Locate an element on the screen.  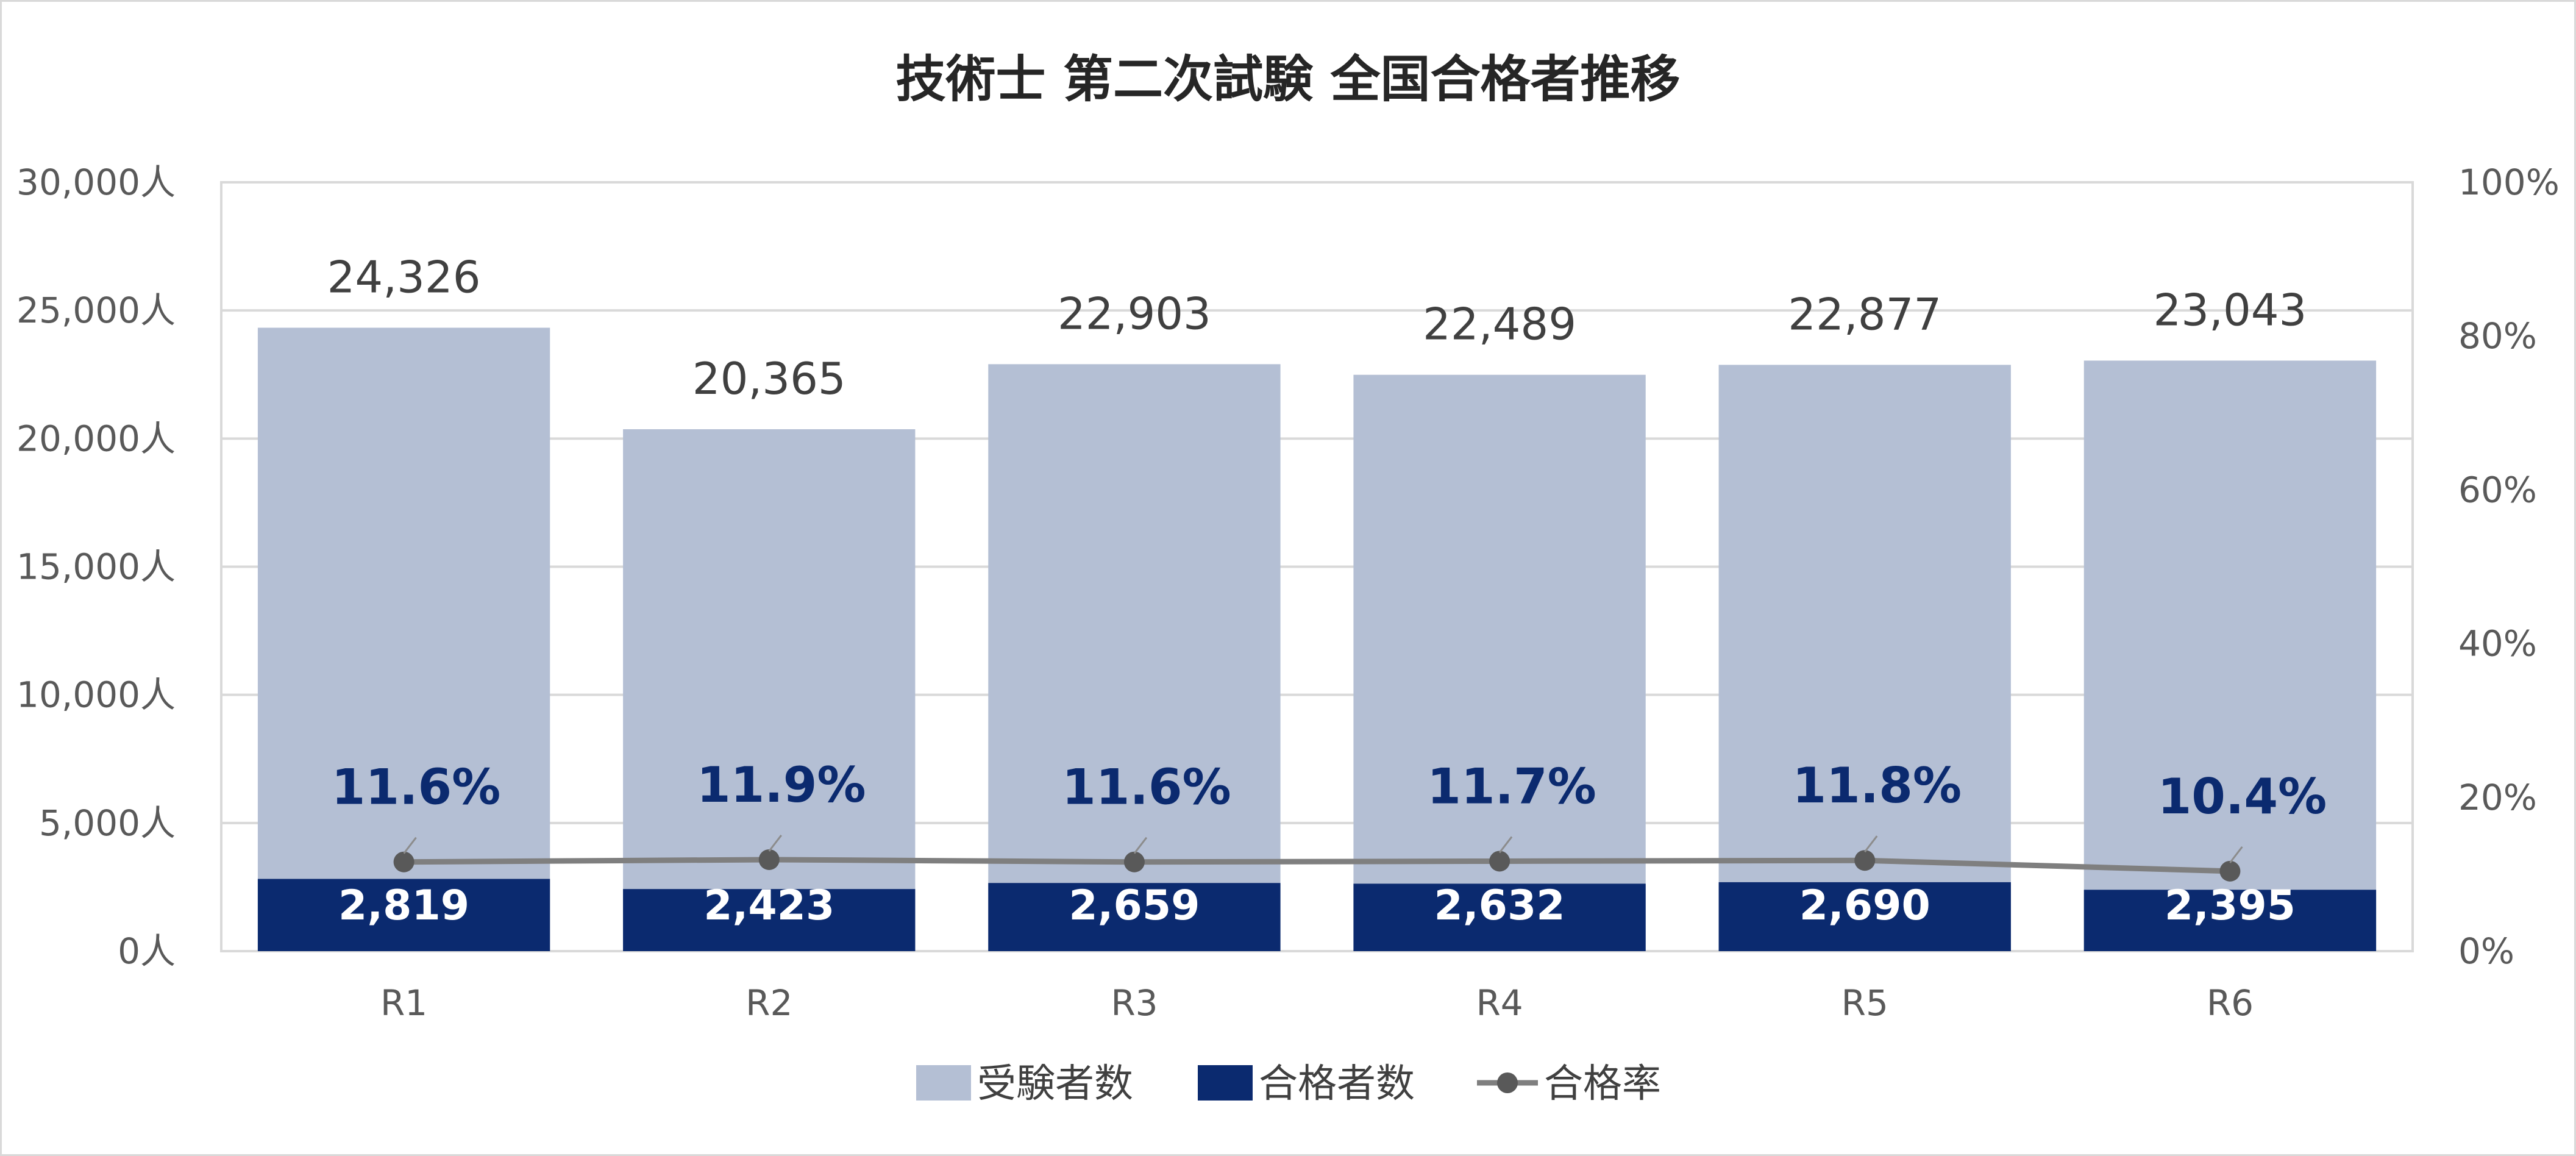
passers-data-label: 2,659 is located at coordinates (1134, 906).